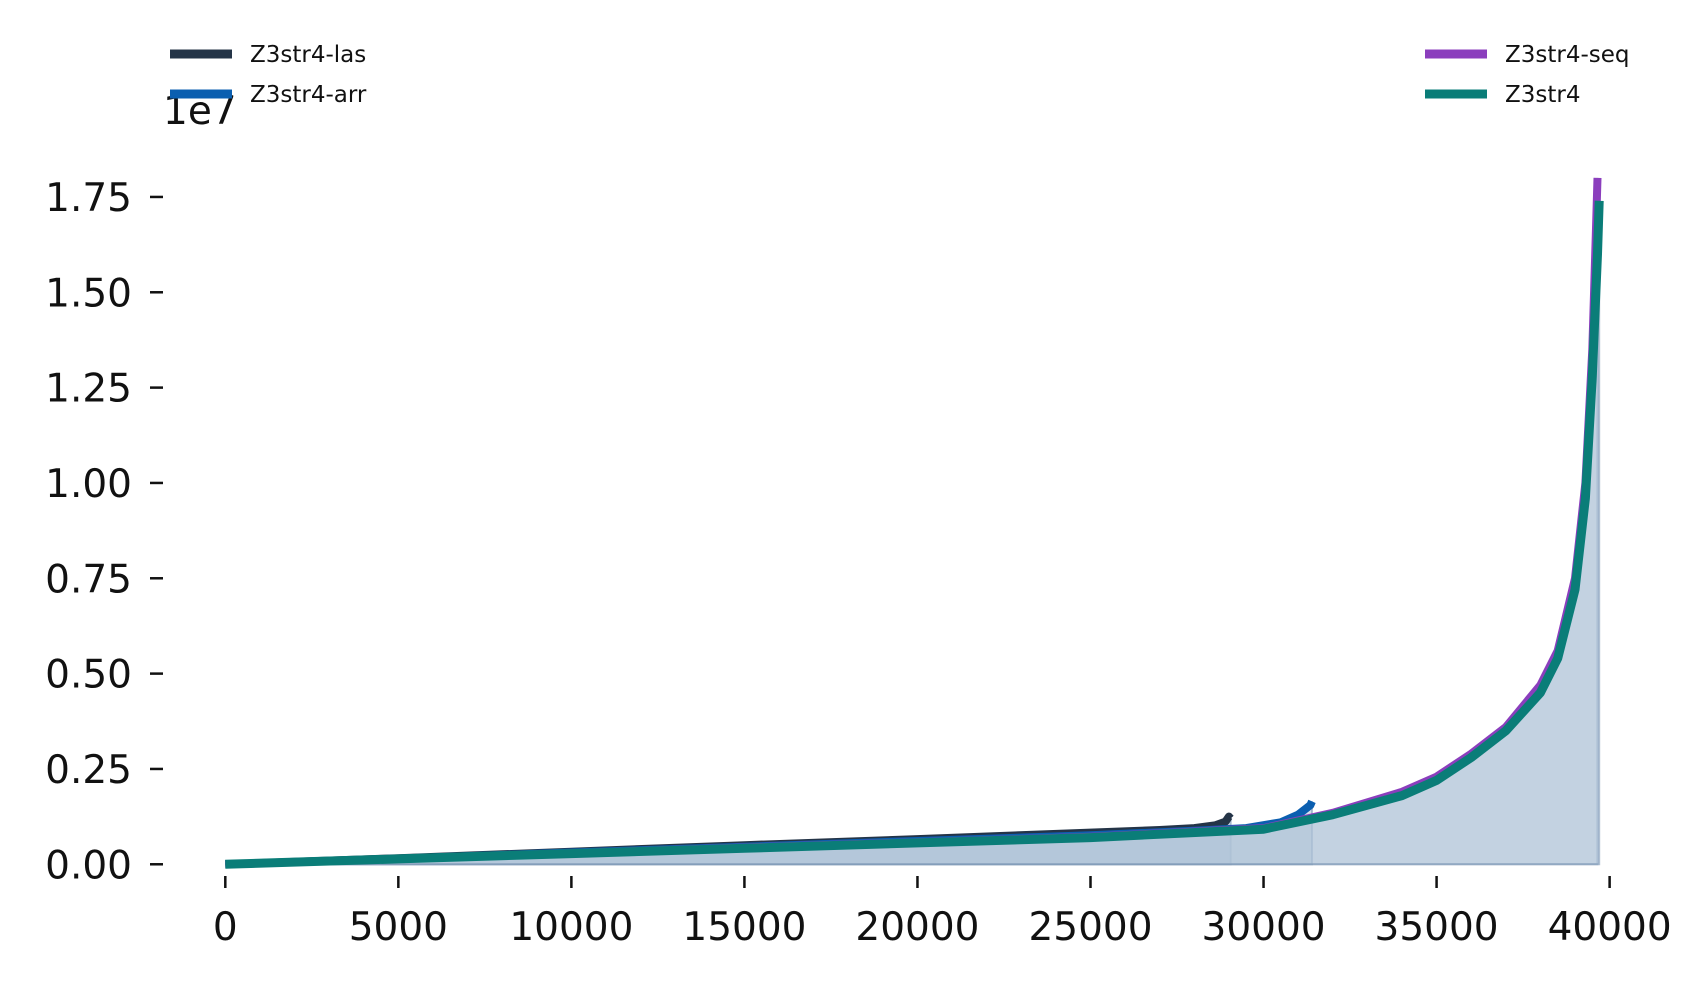 Image resolution: width=1696 pixels, height=982 pixels. What do you see at coordinates (88, 389) in the screenshot?
I see `y-tick-label: 1.25` at bounding box center [88, 389].